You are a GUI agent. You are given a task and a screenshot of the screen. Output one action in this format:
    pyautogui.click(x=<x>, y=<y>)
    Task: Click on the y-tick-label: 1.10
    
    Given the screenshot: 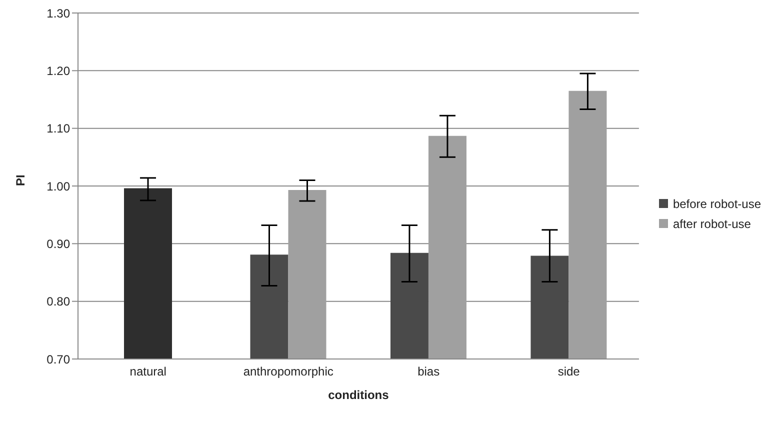 What is the action you would take?
    pyautogui.click(x=58, y=129)
    